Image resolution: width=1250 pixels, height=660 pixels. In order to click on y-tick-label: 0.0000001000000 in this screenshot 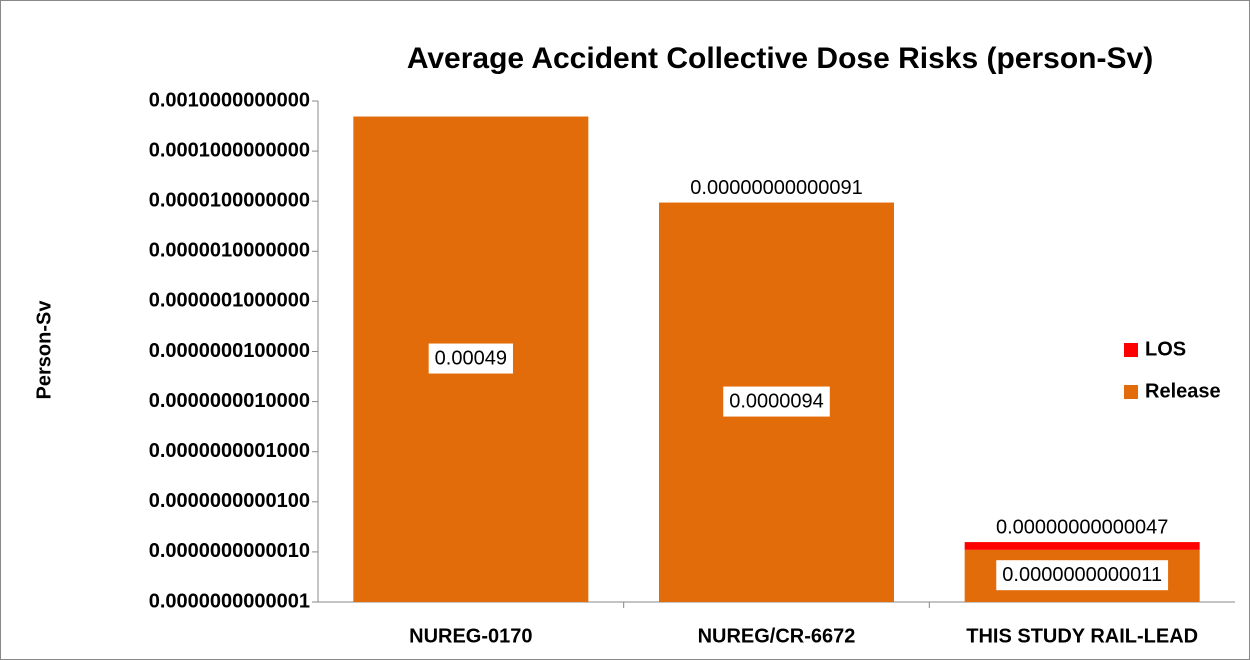, I will do `click(229, 301)`.